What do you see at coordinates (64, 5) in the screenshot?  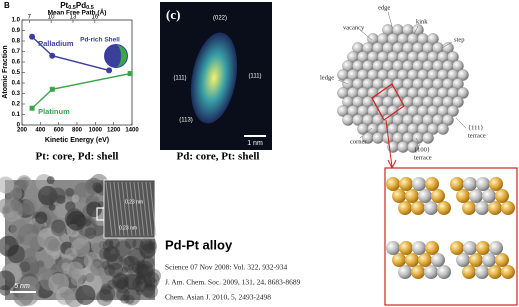 I see `title-part: Pt` at bounding box center [64, 5].